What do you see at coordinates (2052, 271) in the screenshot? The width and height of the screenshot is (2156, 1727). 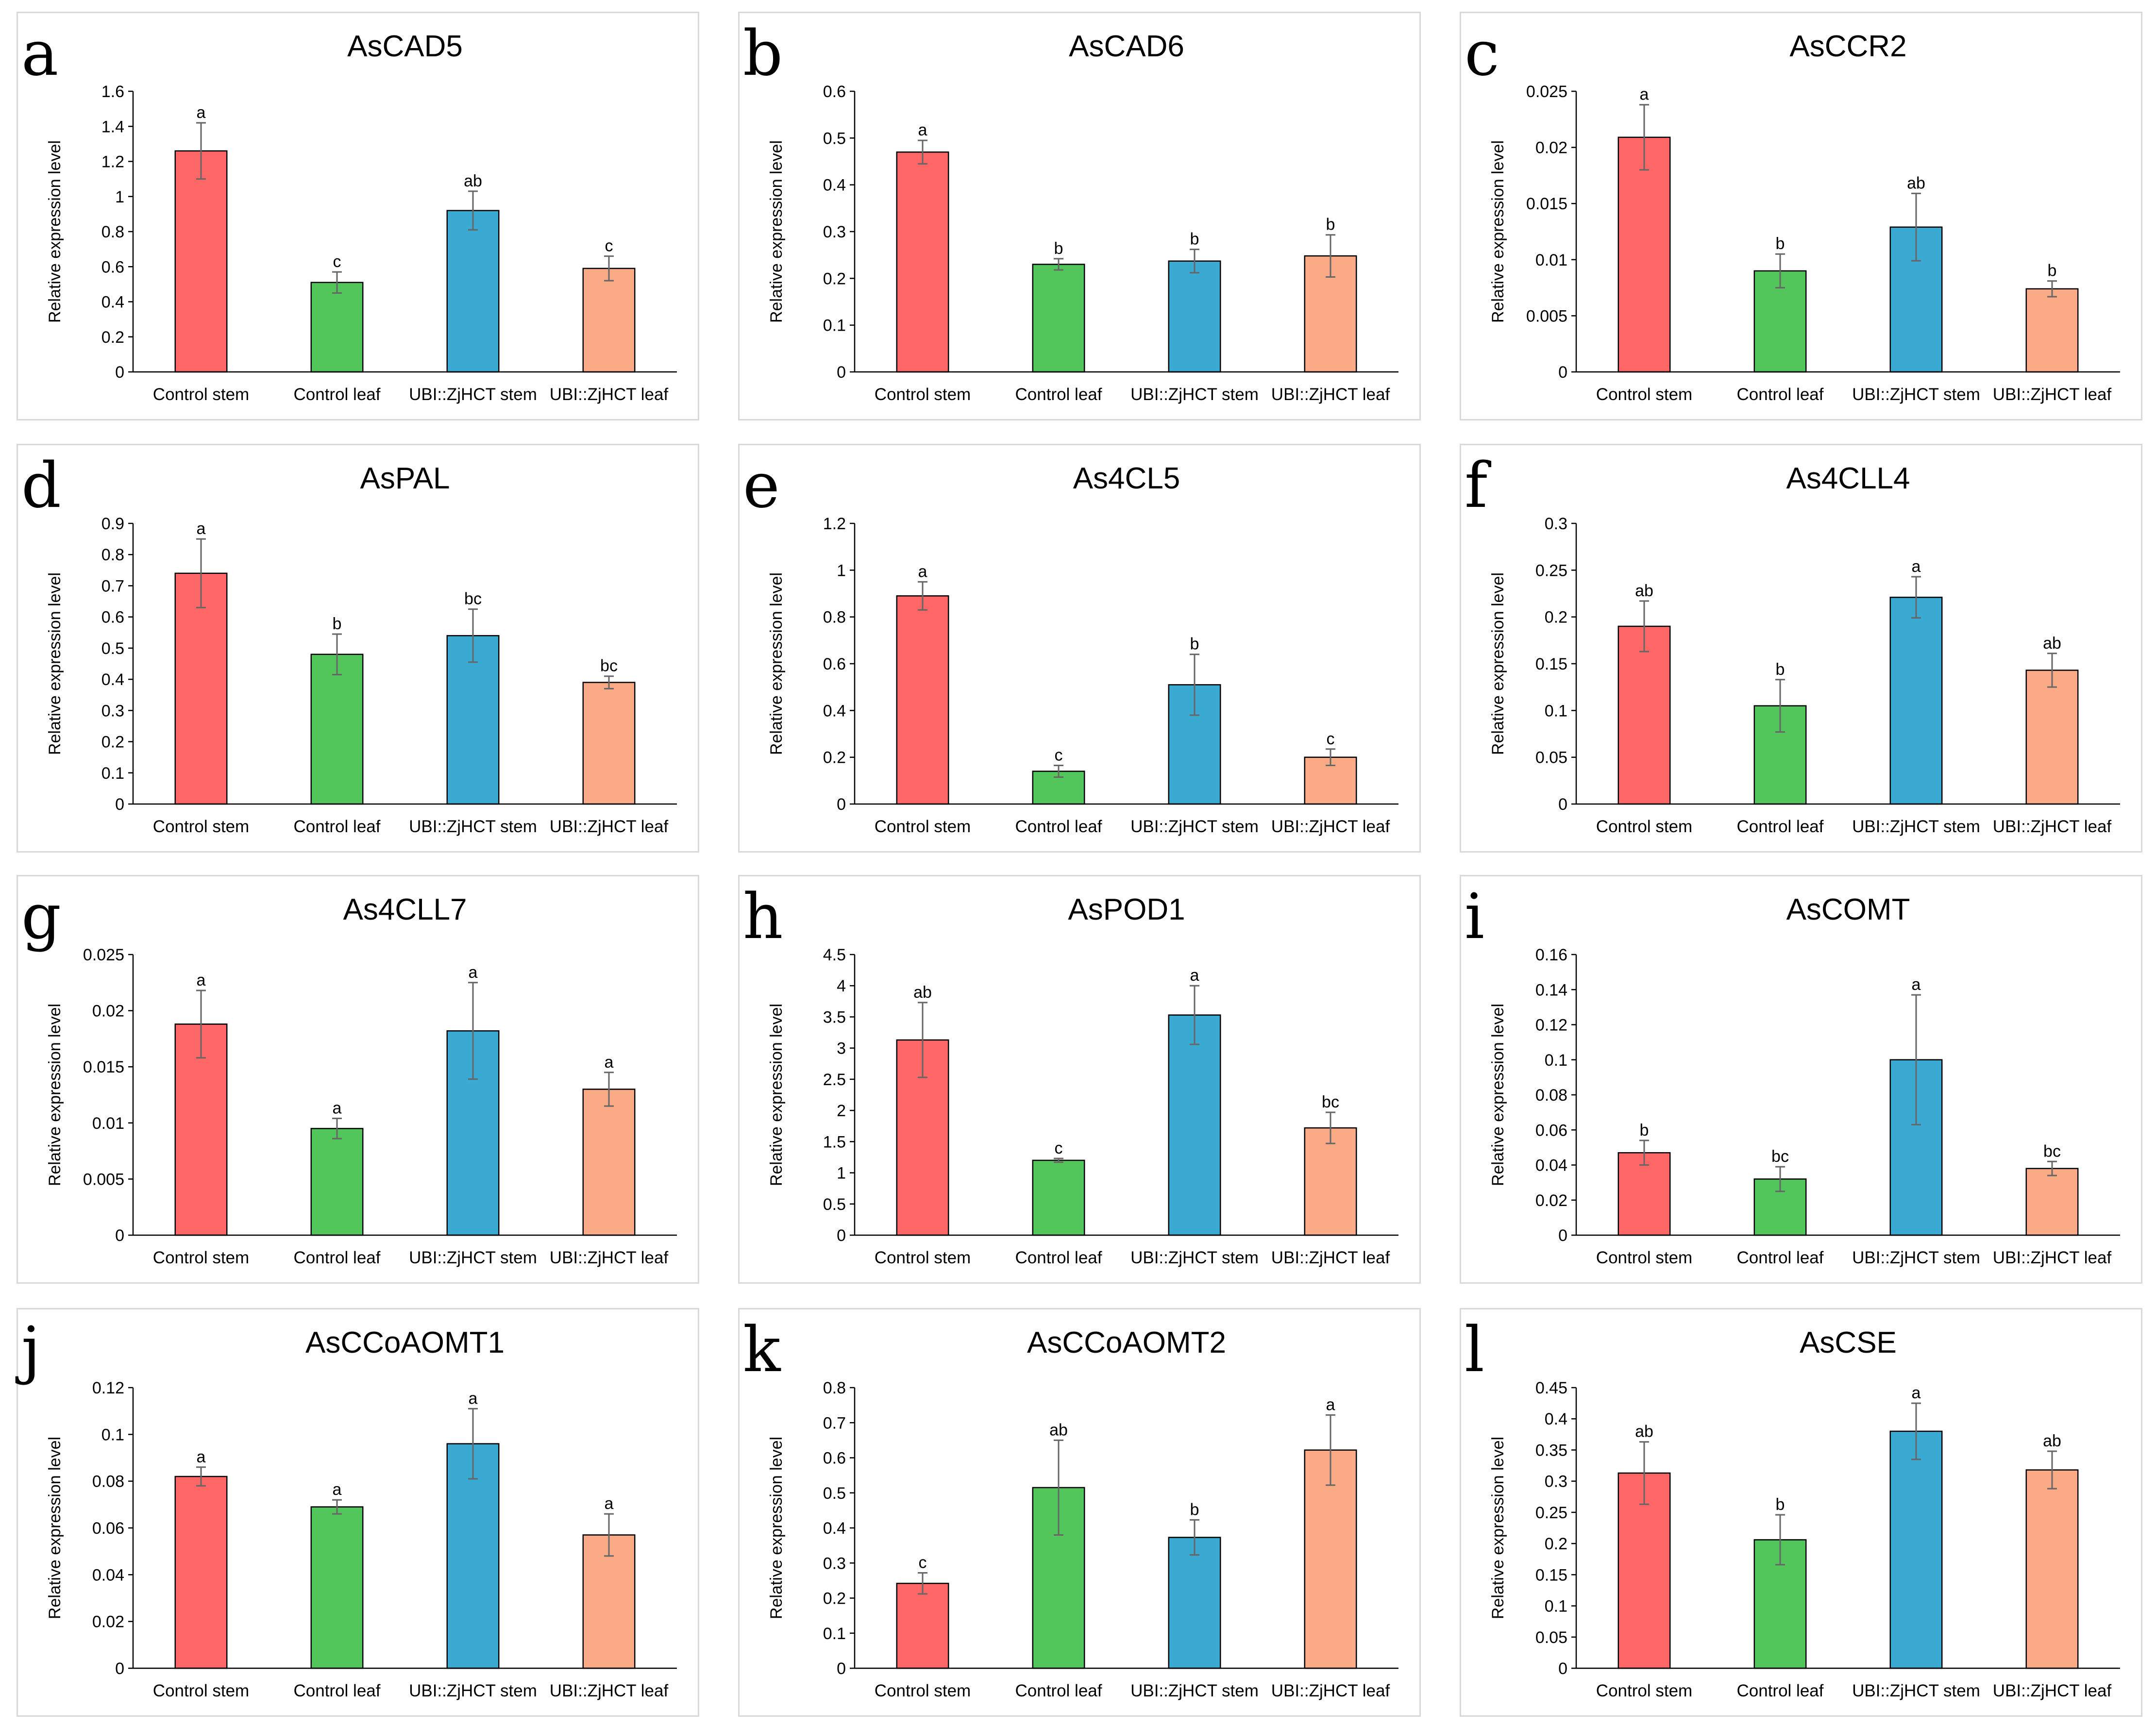 I see `significance-letter-4: b` at bounding box center [2052, 271].